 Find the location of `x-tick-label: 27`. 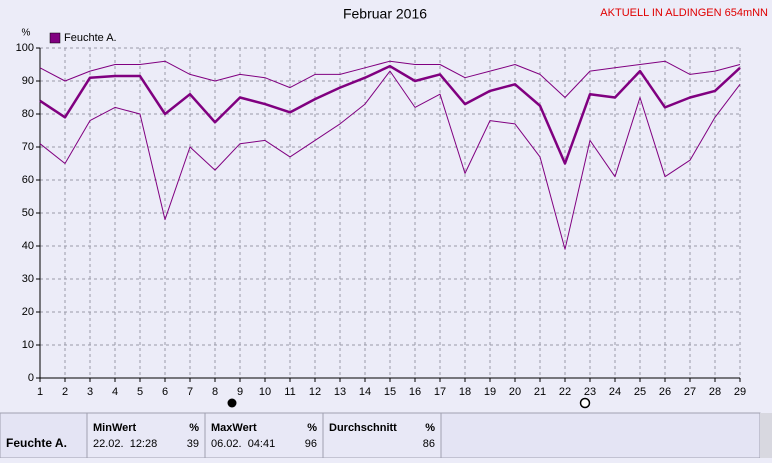

x-tick-label: 27 is located at coordinates (690, 392).